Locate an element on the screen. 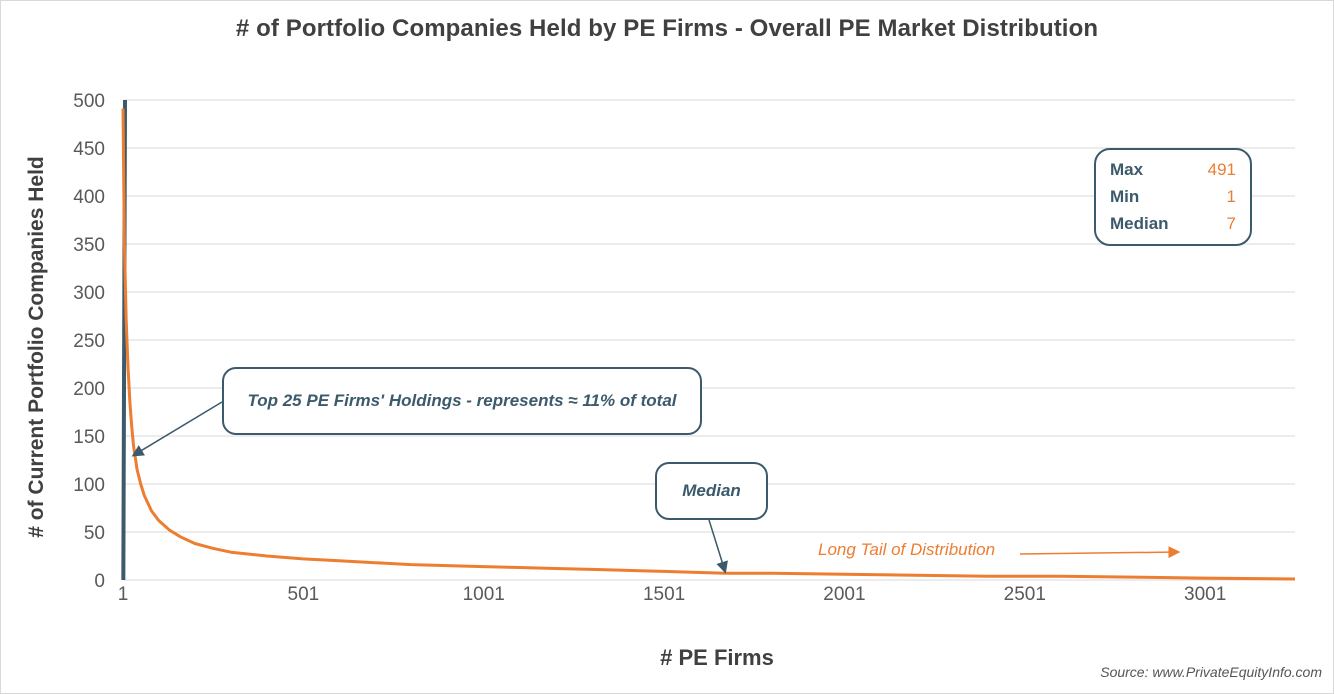 The image size is (1334, 694). top25-arrow is located at coordinates (177, 429).